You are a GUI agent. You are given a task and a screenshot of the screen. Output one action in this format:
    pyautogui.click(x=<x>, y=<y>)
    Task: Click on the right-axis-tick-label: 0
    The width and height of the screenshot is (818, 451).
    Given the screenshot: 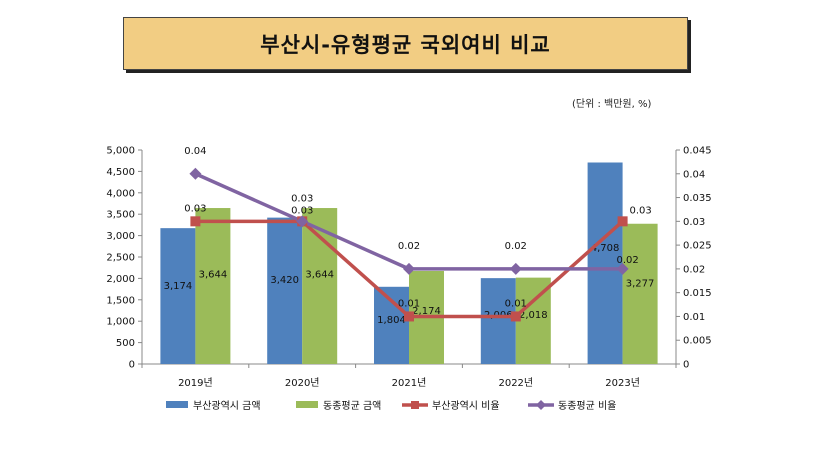 What is the action you would take?
    pyautogui.click(x=686, y=365)
    